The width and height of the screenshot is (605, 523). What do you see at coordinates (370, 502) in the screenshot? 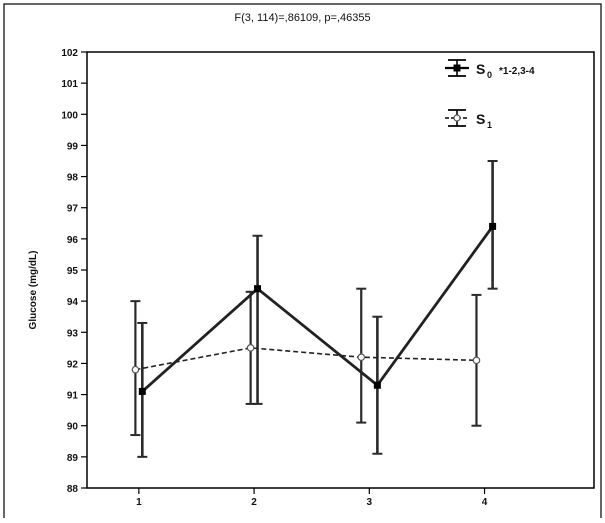
I see `x-tick-label: 3` at bounding box center [370, 502].